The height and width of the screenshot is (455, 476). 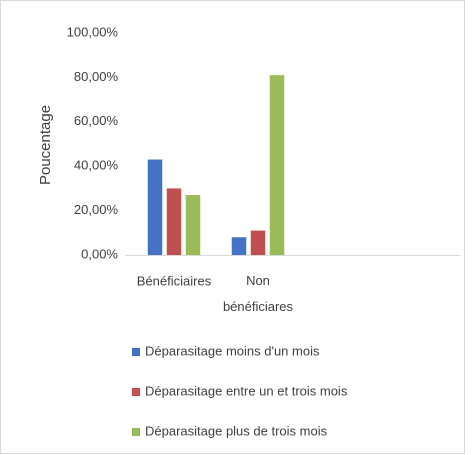 What do you see at coordinates (174, 280) in the screenshot?
I see `x-tick-label: Bénéficiaires` at bounding box center [174, 280].